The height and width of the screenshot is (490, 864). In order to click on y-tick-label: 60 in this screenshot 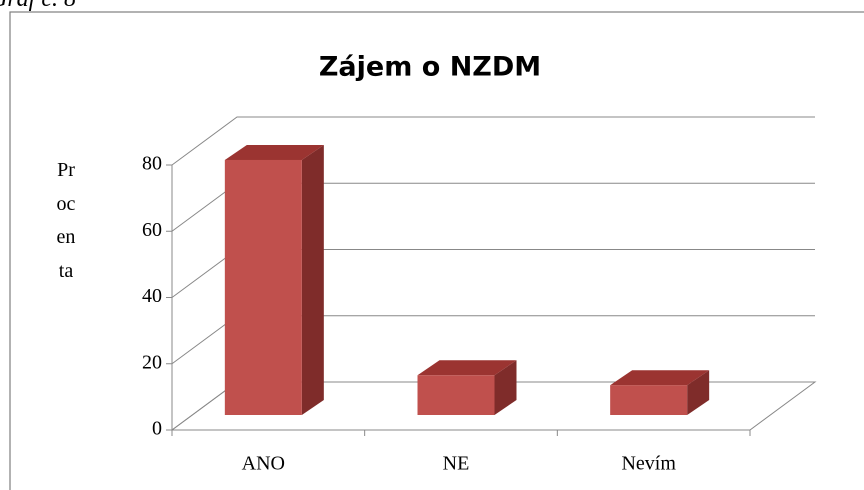, I will do `click(152, 230)`.